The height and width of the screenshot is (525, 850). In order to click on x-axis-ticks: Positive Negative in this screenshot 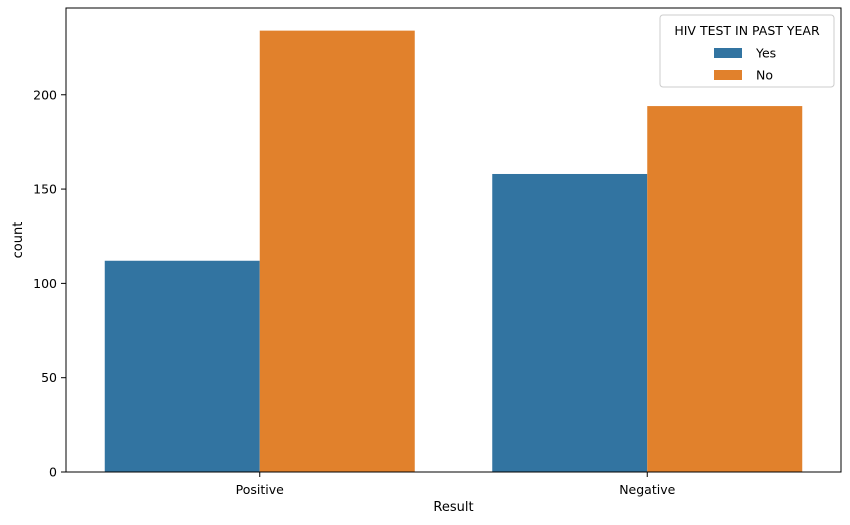, I will do `click(456, 484)`.